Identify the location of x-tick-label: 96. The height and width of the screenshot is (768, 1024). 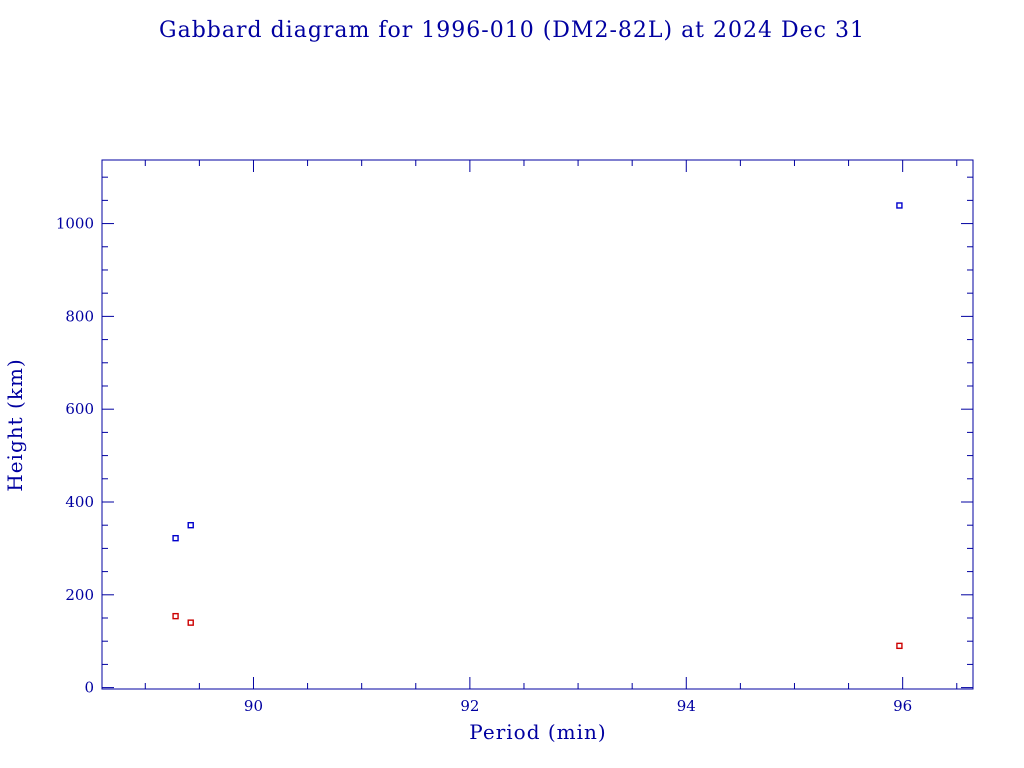
(902, 706).